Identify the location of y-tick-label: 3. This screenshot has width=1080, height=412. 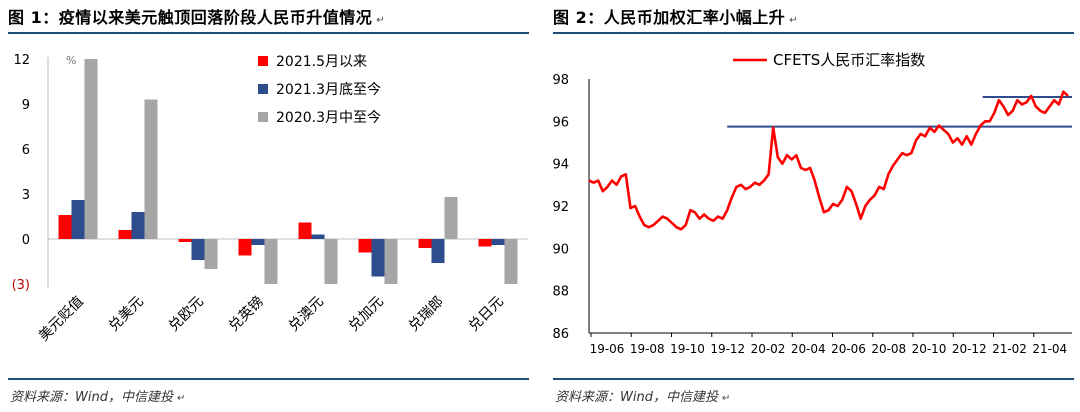
(26, 195).